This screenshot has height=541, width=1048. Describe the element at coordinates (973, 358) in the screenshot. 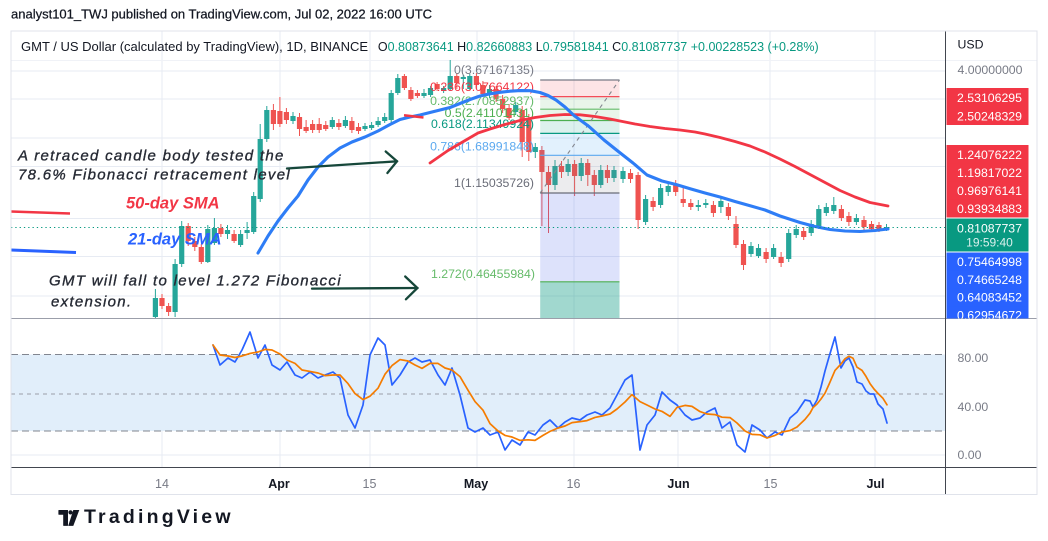

I see `svg-text: 80.00` at that location.